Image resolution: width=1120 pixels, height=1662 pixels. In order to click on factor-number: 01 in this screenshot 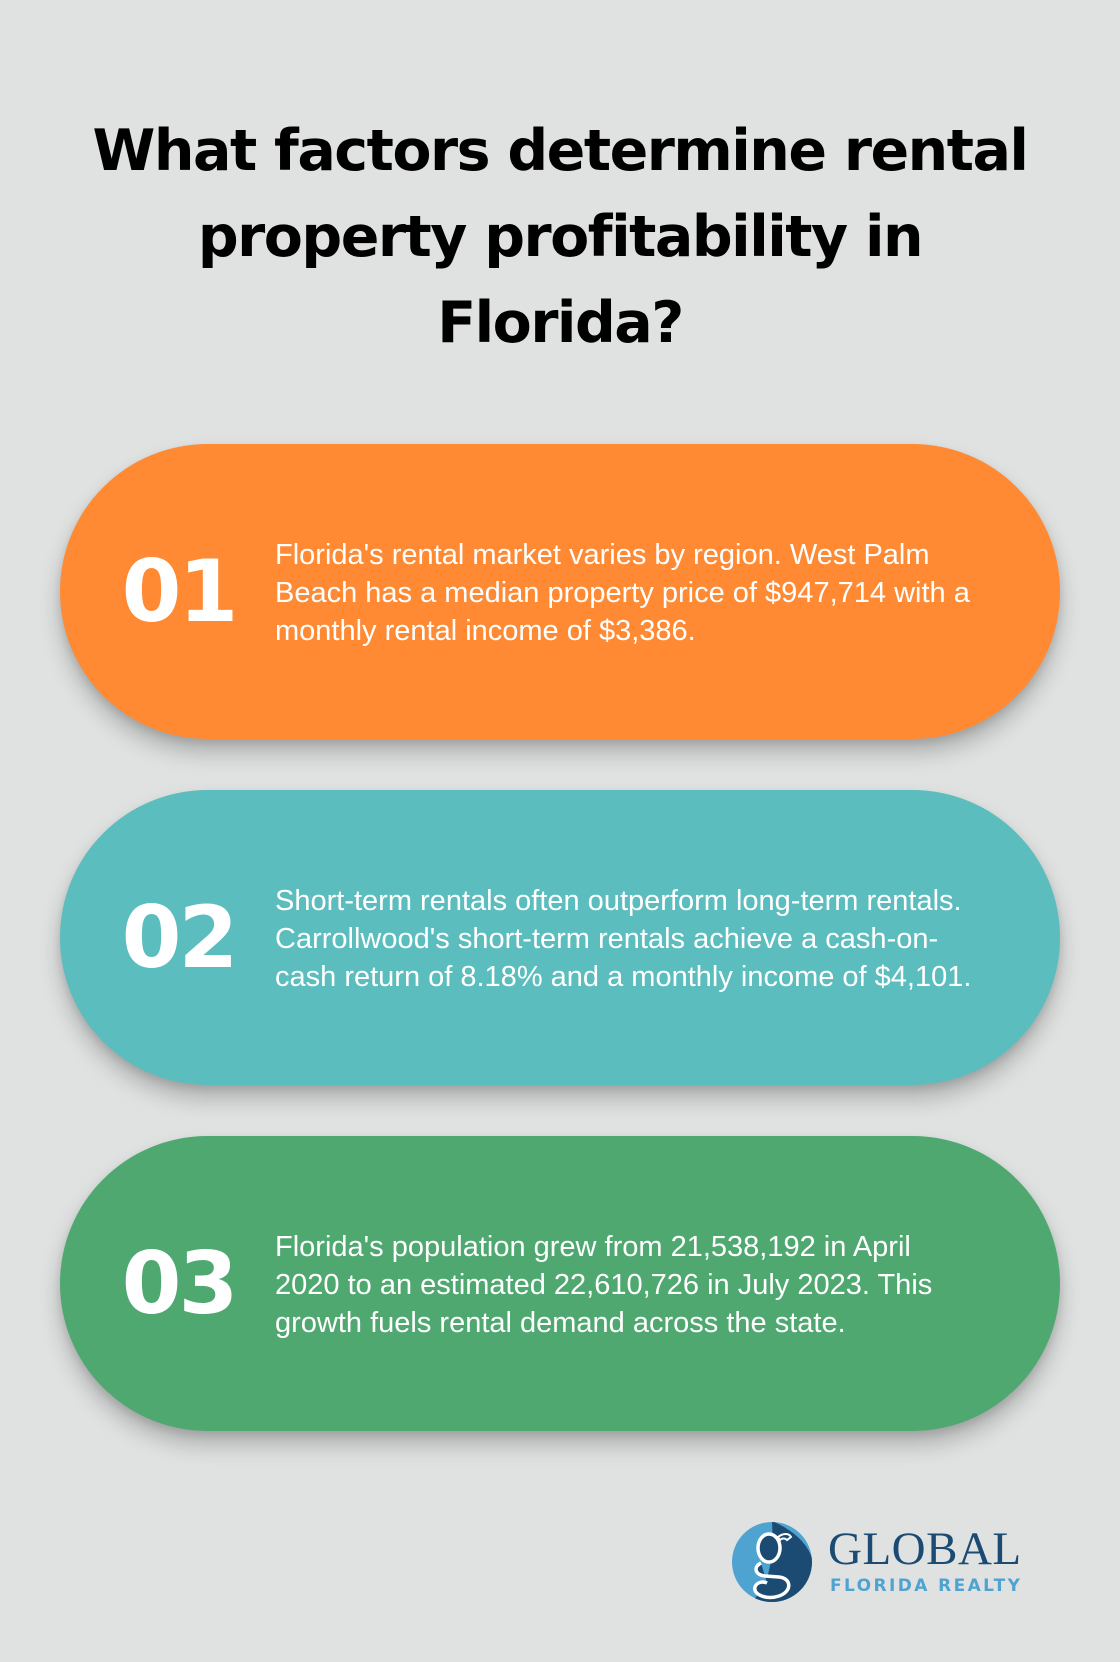, I will do `click(180, 591)`.